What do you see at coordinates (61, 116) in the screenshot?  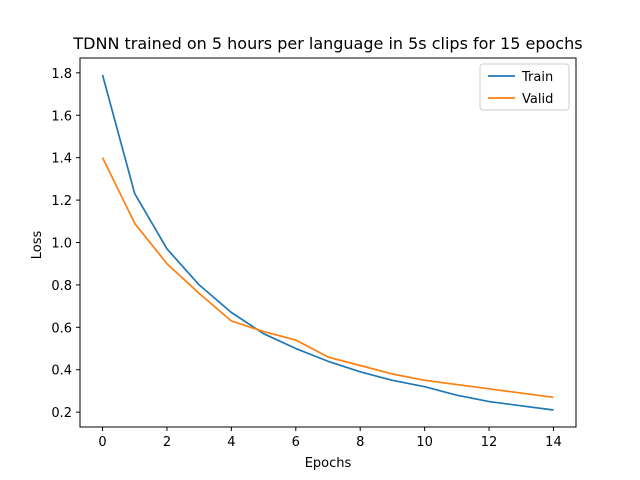 I see `y-tick-label: 1.6` at bounding box center [61, 116].